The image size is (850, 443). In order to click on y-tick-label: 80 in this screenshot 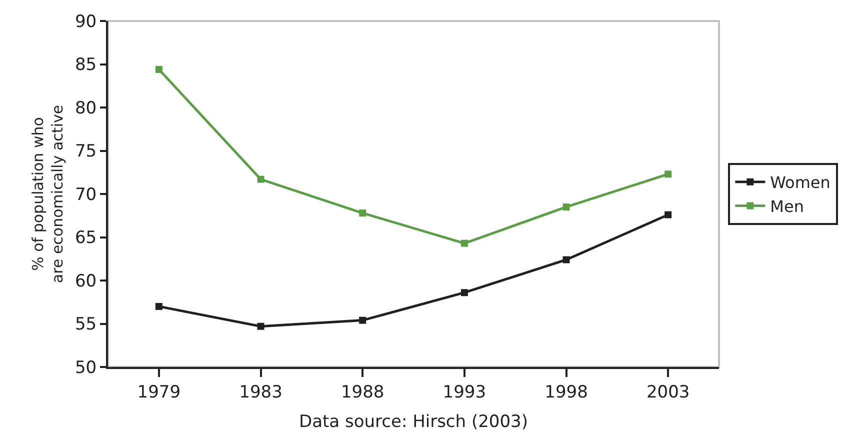, I will do `click(85, 108)`.